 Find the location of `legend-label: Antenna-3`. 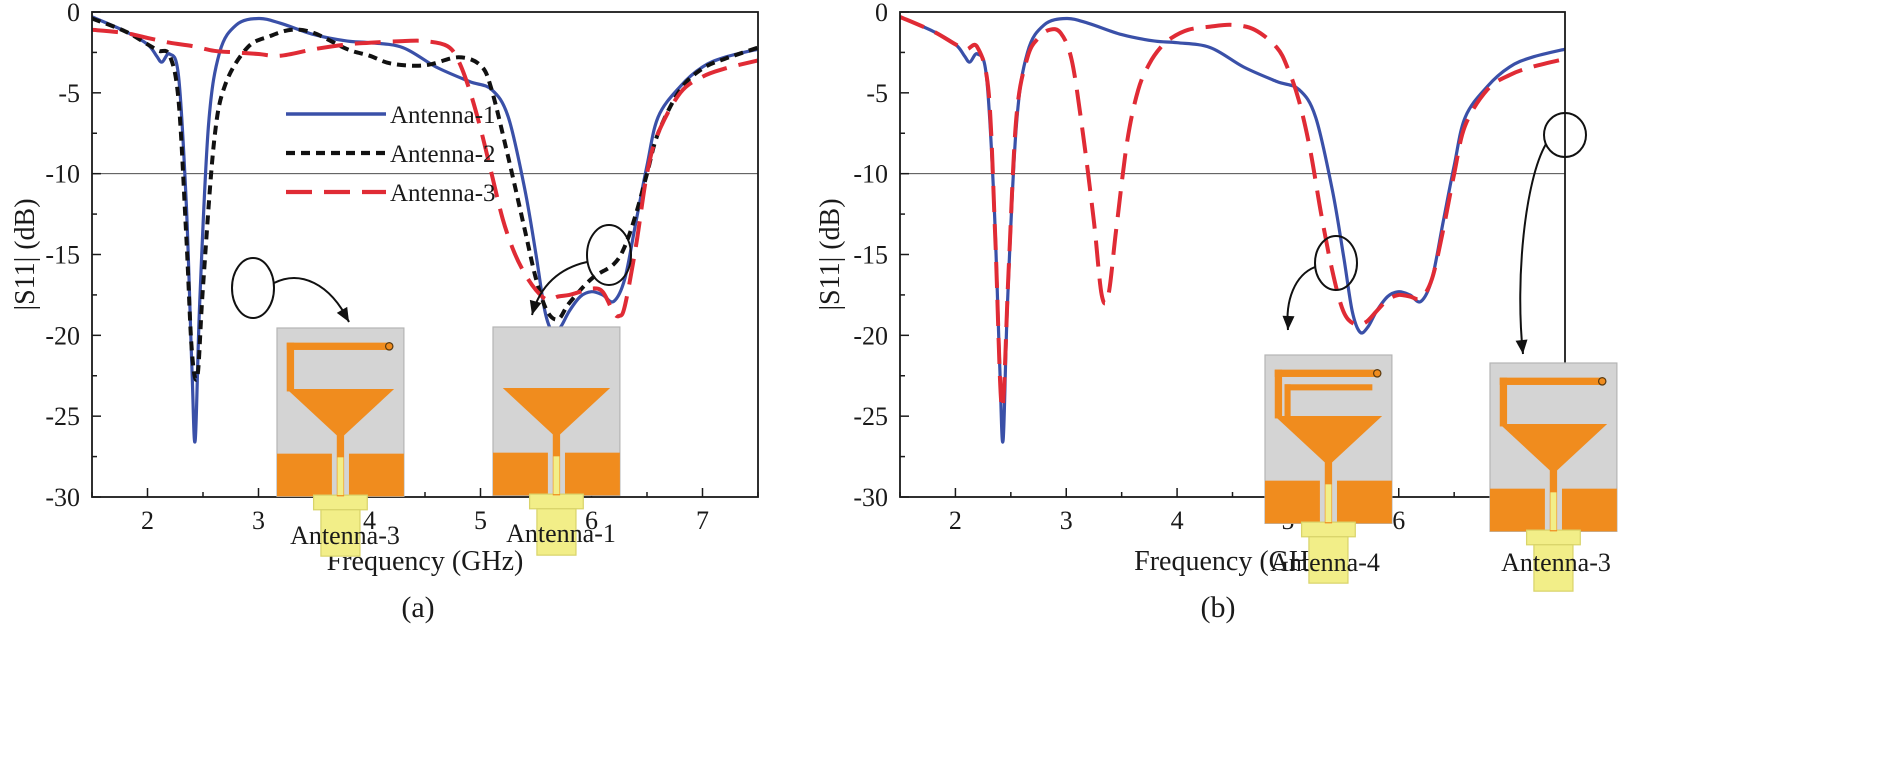

legend-label: Antenna-3 is located at coordinates (443, 193).